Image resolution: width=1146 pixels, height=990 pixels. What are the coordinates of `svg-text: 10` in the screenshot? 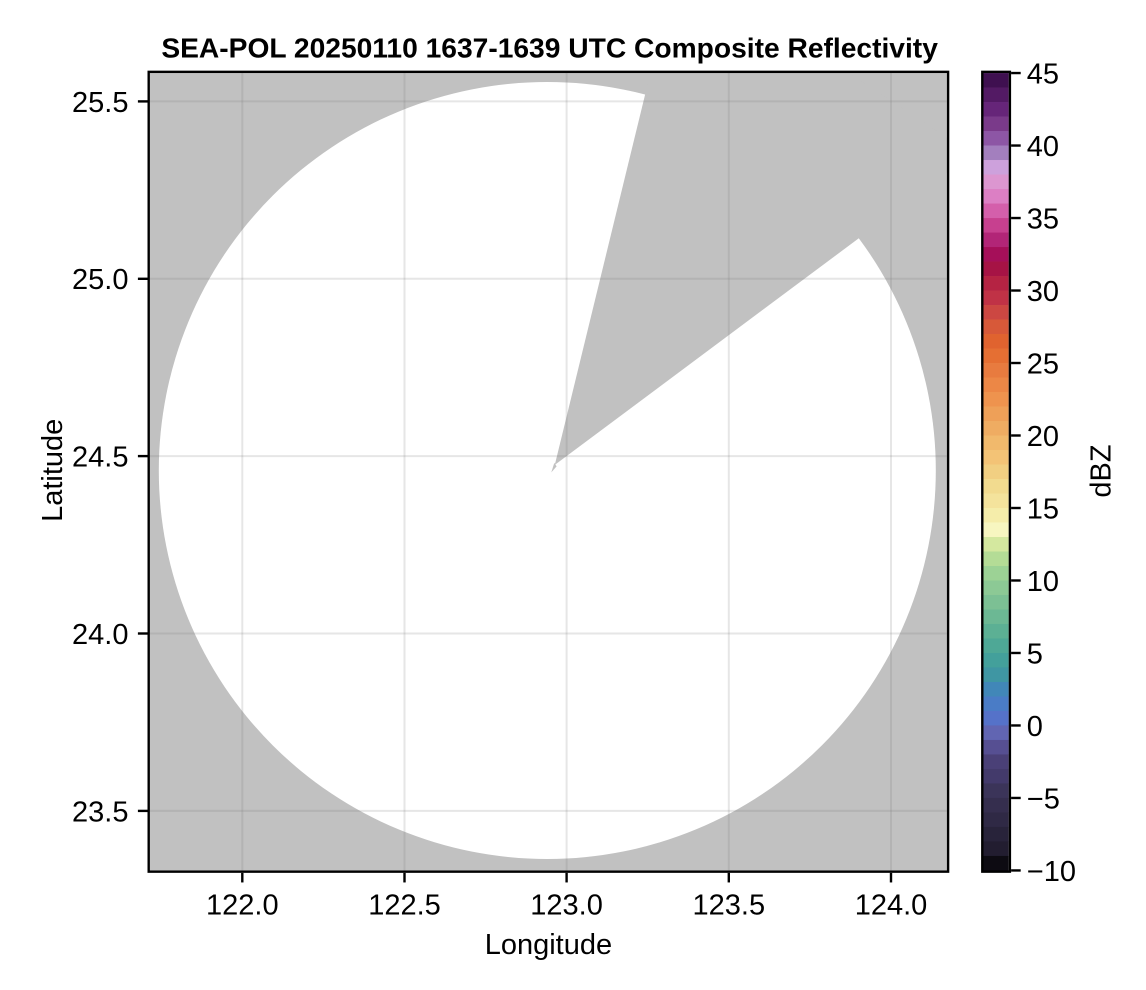 It's located at (1043, 582).